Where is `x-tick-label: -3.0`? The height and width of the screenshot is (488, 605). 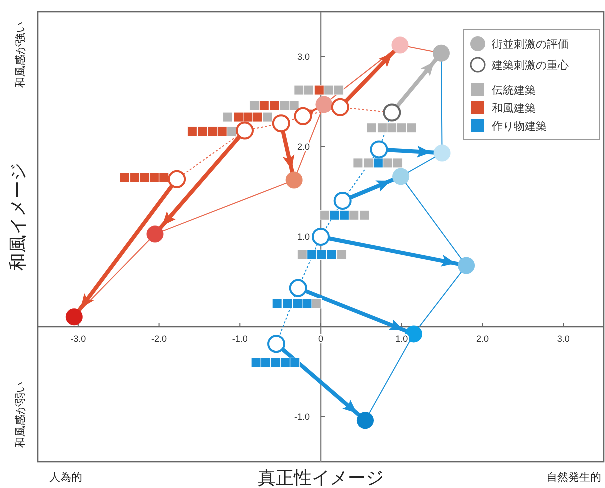 x-tick-label: -3.0 is located at coordinates (78, 339).